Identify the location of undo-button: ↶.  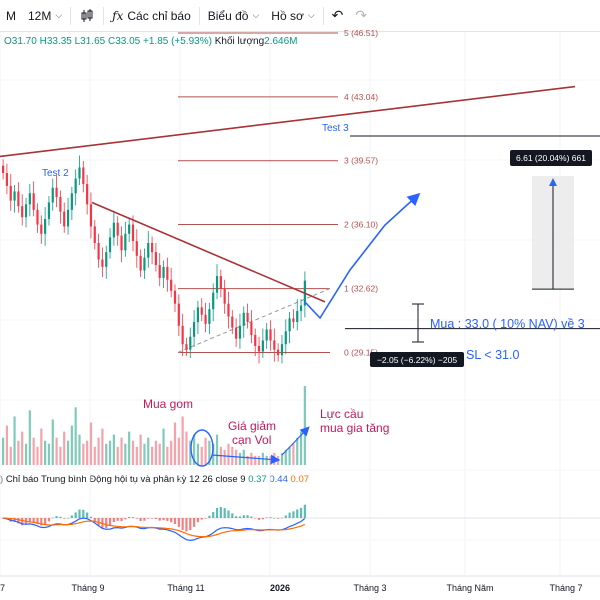
(338, 16).